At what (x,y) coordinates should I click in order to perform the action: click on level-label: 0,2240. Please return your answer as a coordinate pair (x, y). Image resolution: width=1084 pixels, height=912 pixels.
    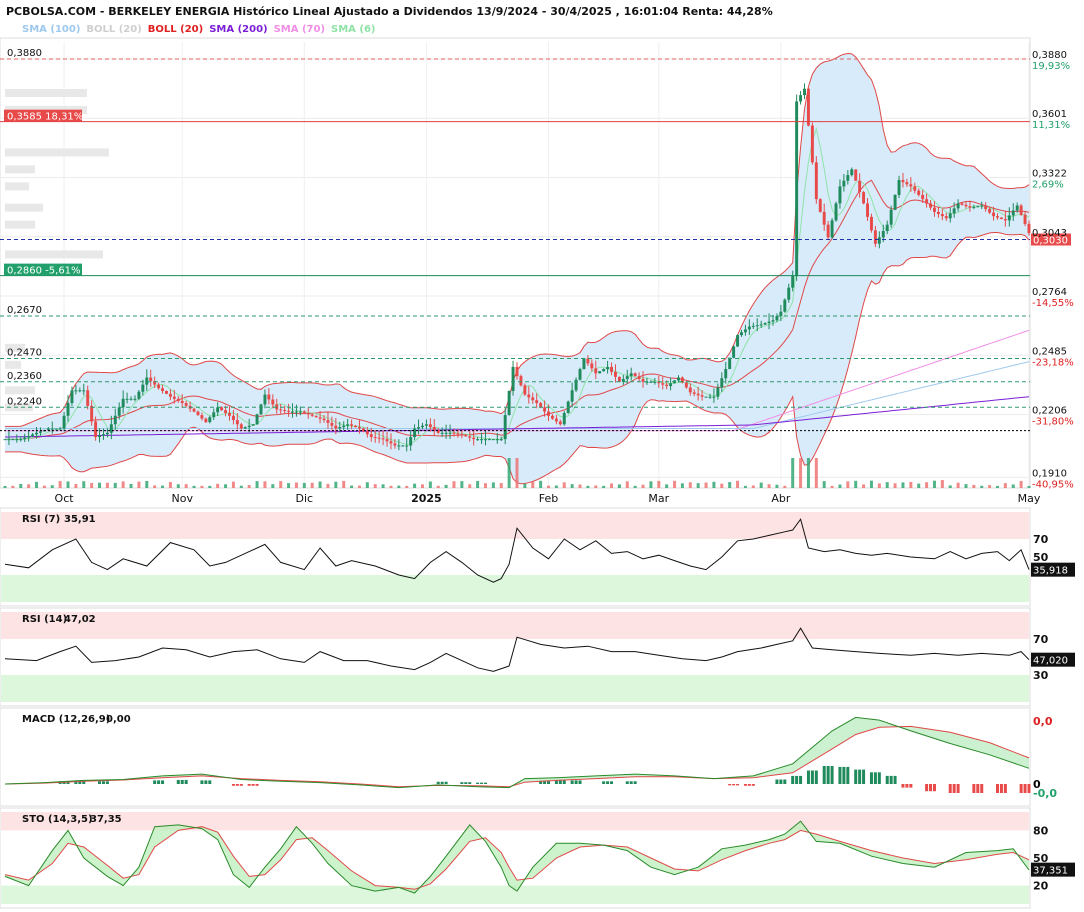
    Looking at the image, I should click on (24, 401).